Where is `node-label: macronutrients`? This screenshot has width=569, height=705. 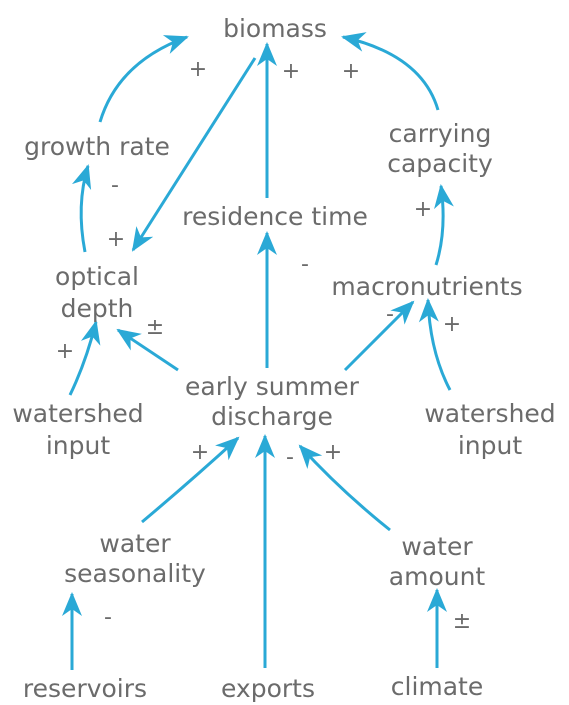
node-label: macronutrients is located at coordinates (426, 286).